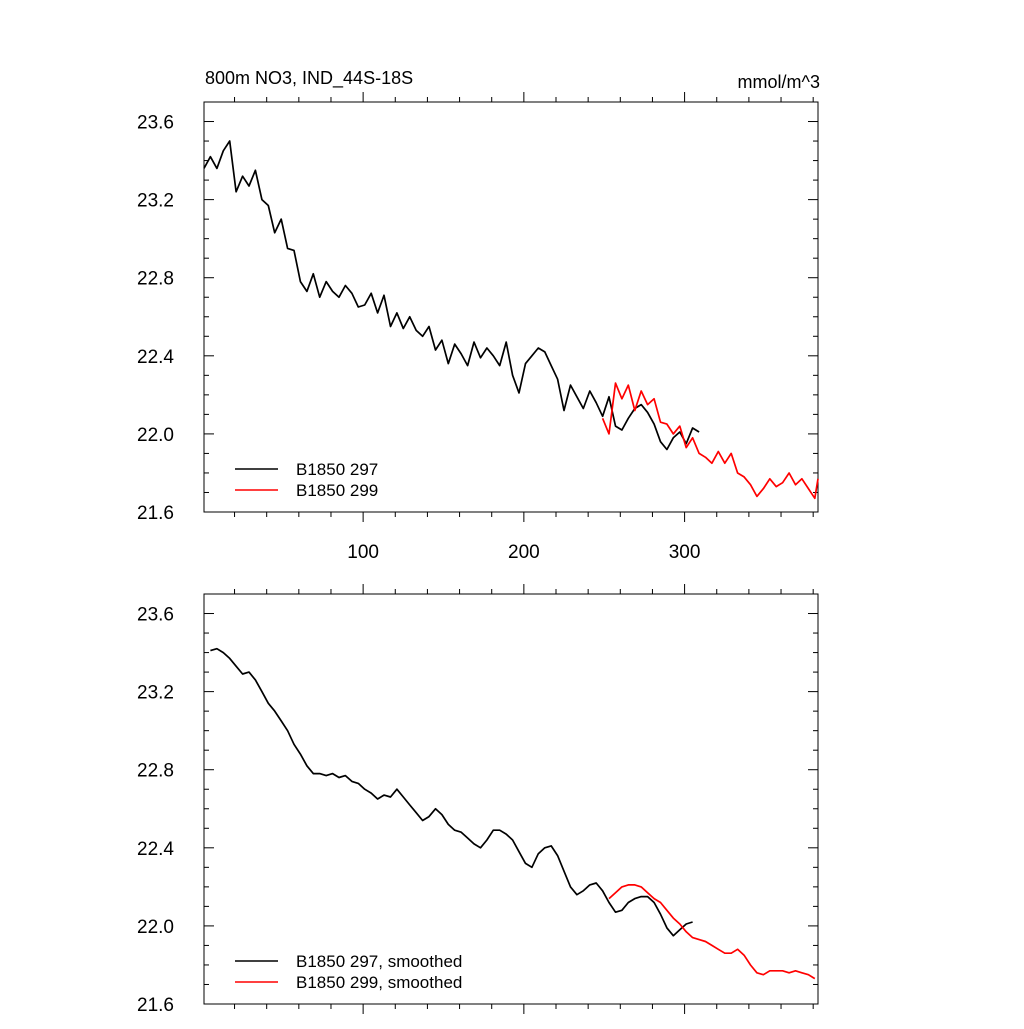 This screenshot has width=1024, height=1029. What do you see at coordinates (337, 490) in the screenshot?
I see `legend-label-299: B1850 299` at bounding box center [337, 490].